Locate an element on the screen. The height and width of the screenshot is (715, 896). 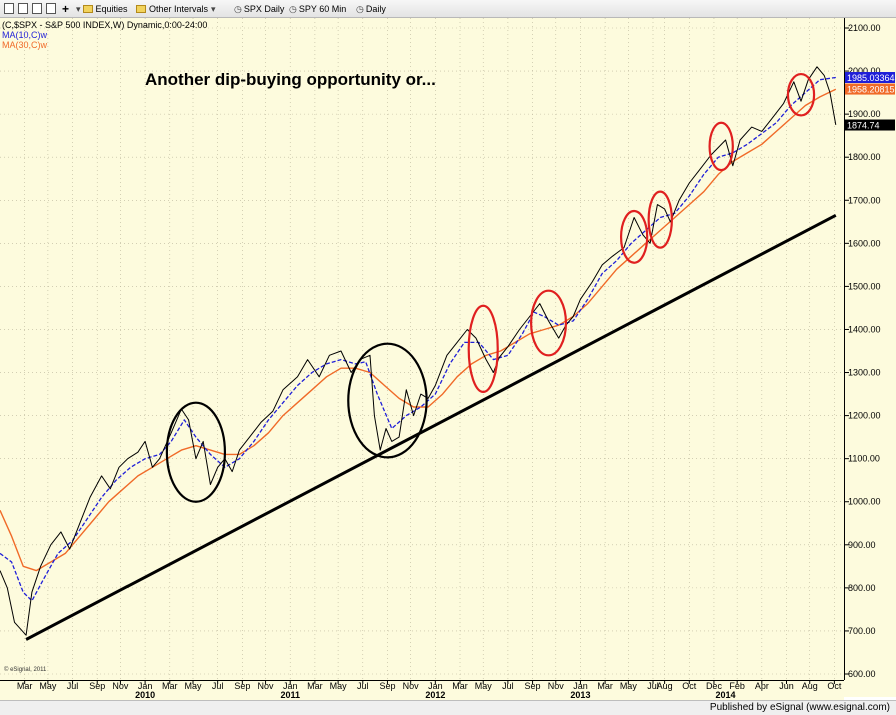
daily-button: ◷ Daily is located at coordinates (371, 9).